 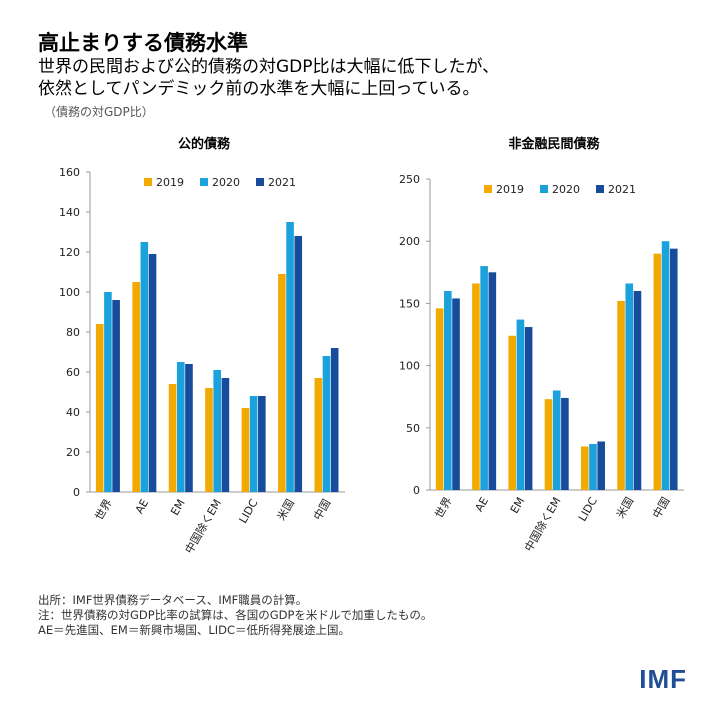 I want to click on legend-label-private-2020: 2020, so click(x=566, y=189).